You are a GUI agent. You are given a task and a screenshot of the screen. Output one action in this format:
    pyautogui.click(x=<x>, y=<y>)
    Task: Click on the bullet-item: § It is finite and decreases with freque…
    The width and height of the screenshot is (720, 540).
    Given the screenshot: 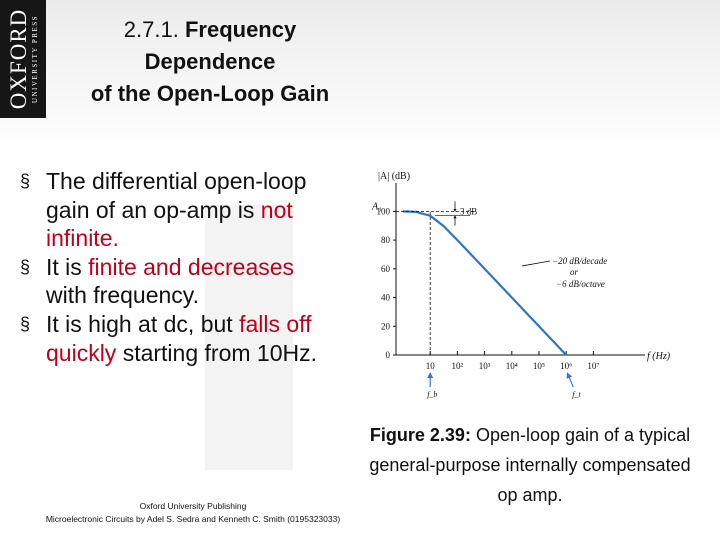 What is the action you would take?
    pyautogui.click(x=168, y=281)
    